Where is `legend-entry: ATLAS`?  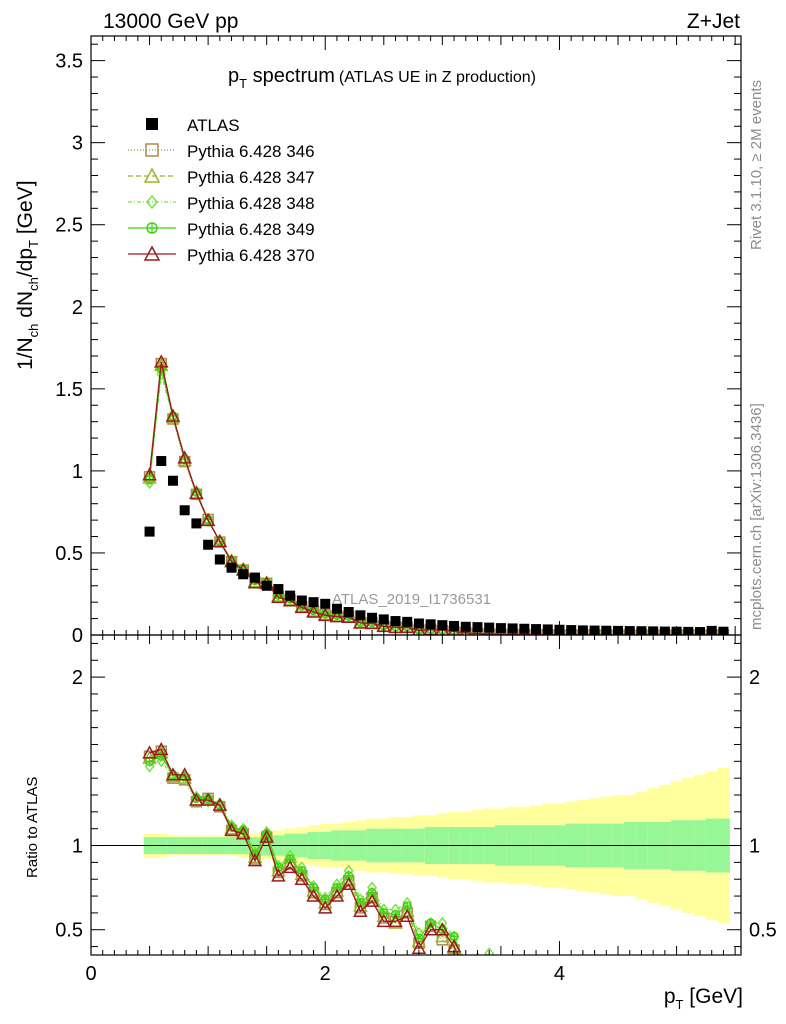 legend-entry: ATLAS is located at coordinates (193, 125).